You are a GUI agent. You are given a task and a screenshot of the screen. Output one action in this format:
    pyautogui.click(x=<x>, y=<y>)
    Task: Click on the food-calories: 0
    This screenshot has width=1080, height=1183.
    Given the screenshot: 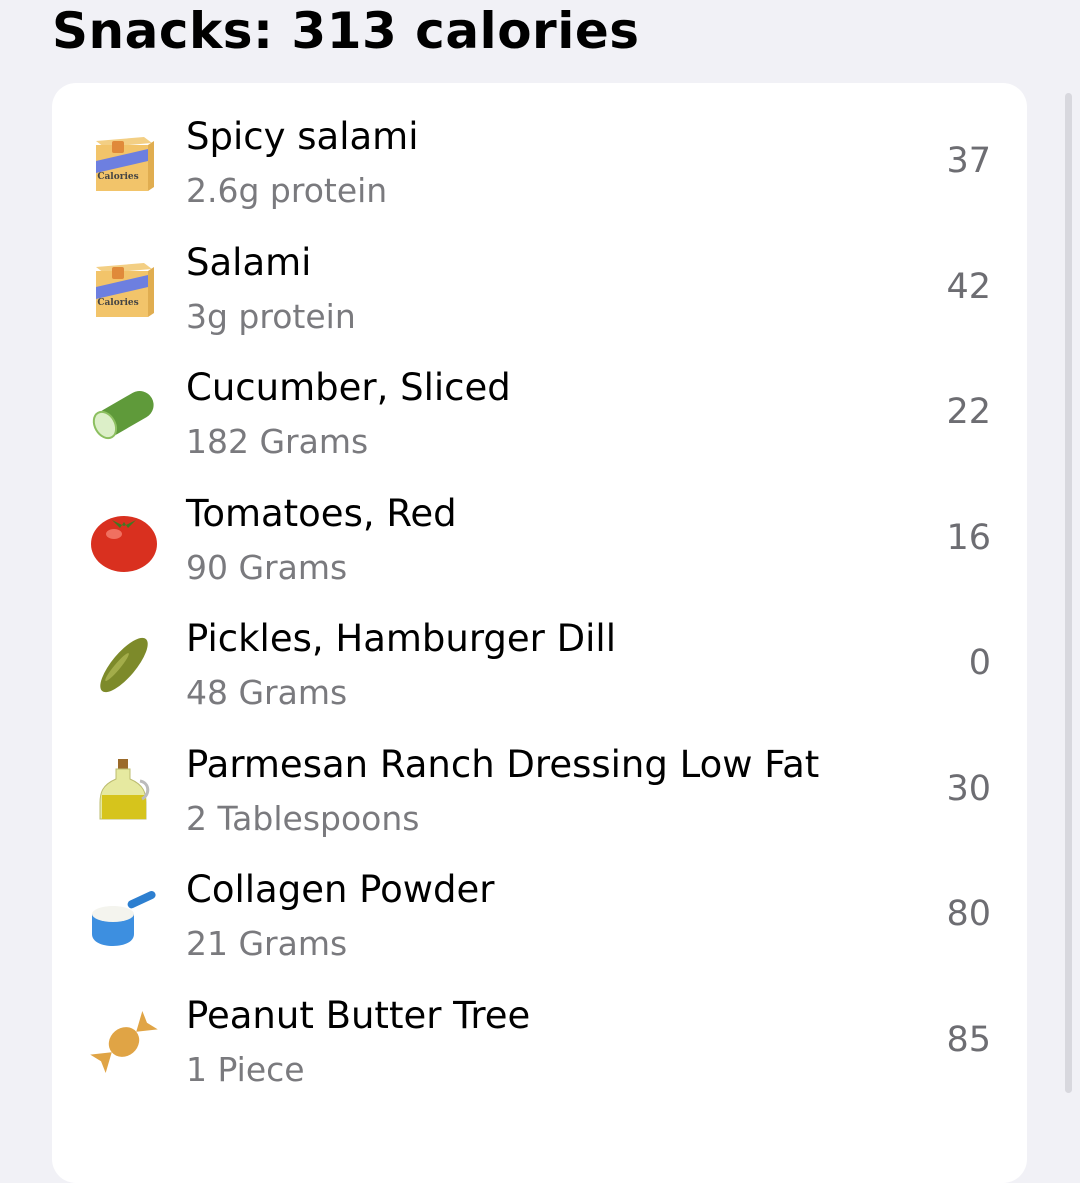 What is the action you would take?
    pyautogui.click(x=979, y=663)
    